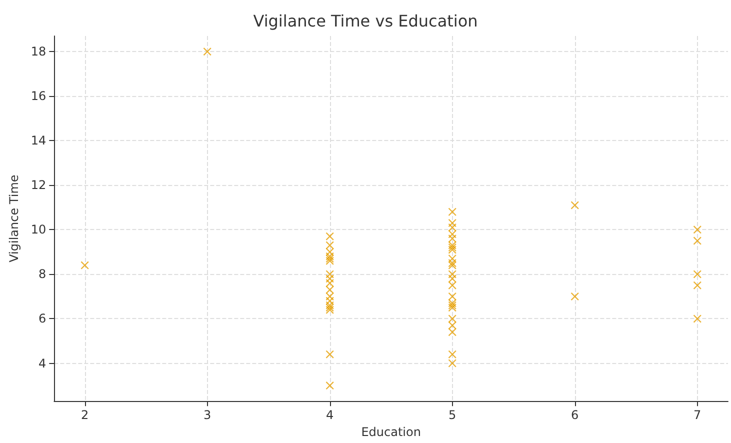 The height and width of the screenshot is (443, 731). I want to click on x-tick-label: 2, so click(84, 415).